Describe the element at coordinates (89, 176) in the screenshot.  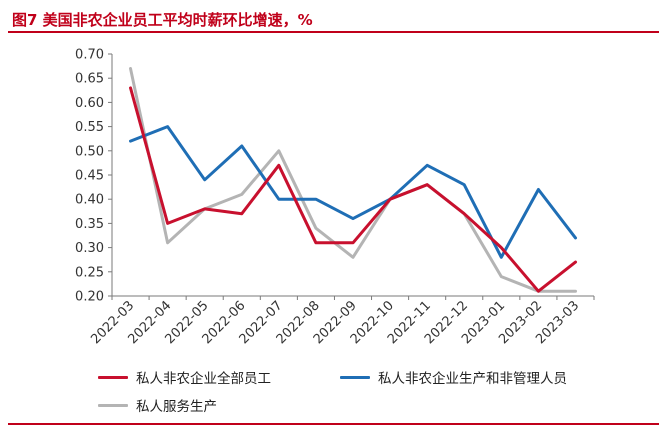
I see `y-tick-label: 0.45` at that location.